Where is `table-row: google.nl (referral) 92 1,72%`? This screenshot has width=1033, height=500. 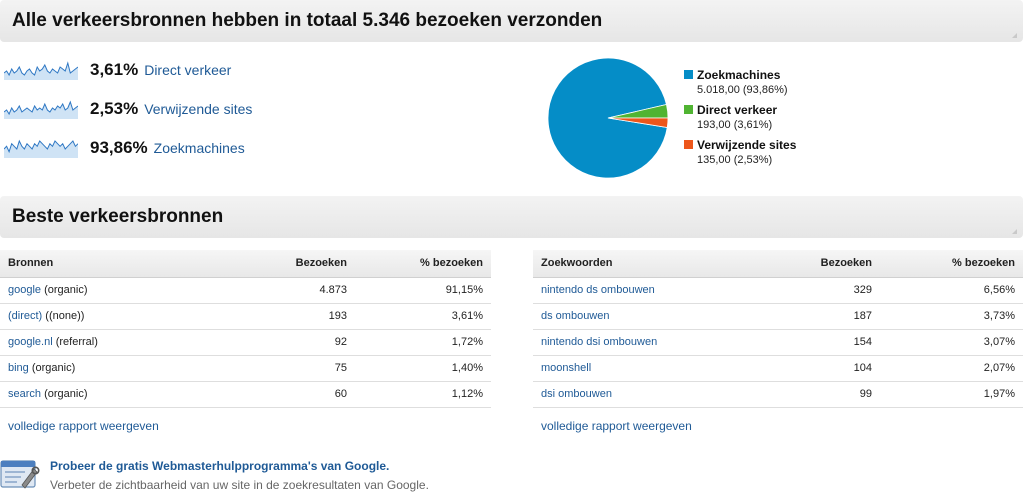 table-row: google.nl (referral) 92 1,72% is located at coordinates (245, 342).